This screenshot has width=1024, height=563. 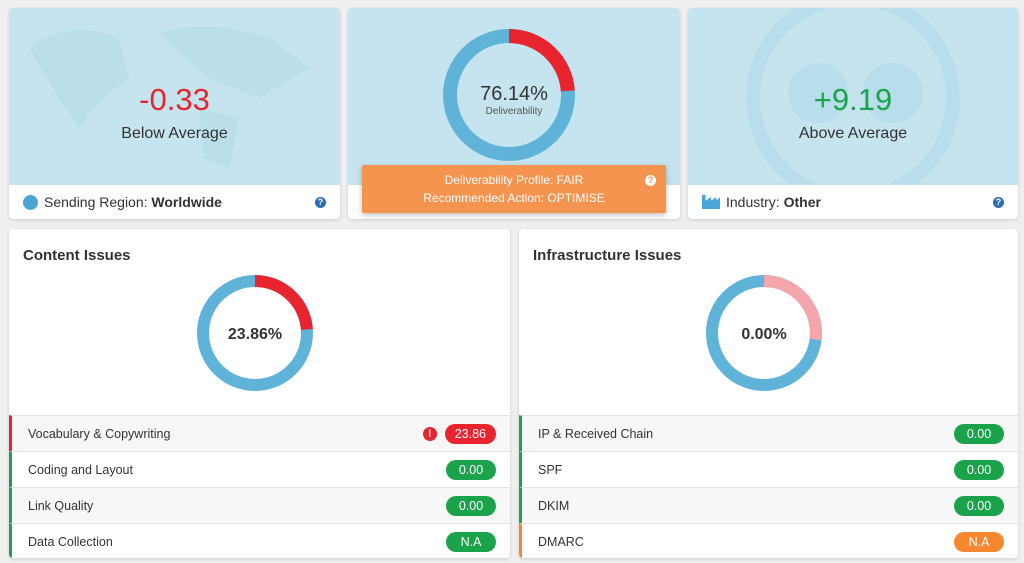 What do you see at coordinates (174, 99) in the screenshot?
I see `region-score: -0.33` at bounding box center [174, 99].